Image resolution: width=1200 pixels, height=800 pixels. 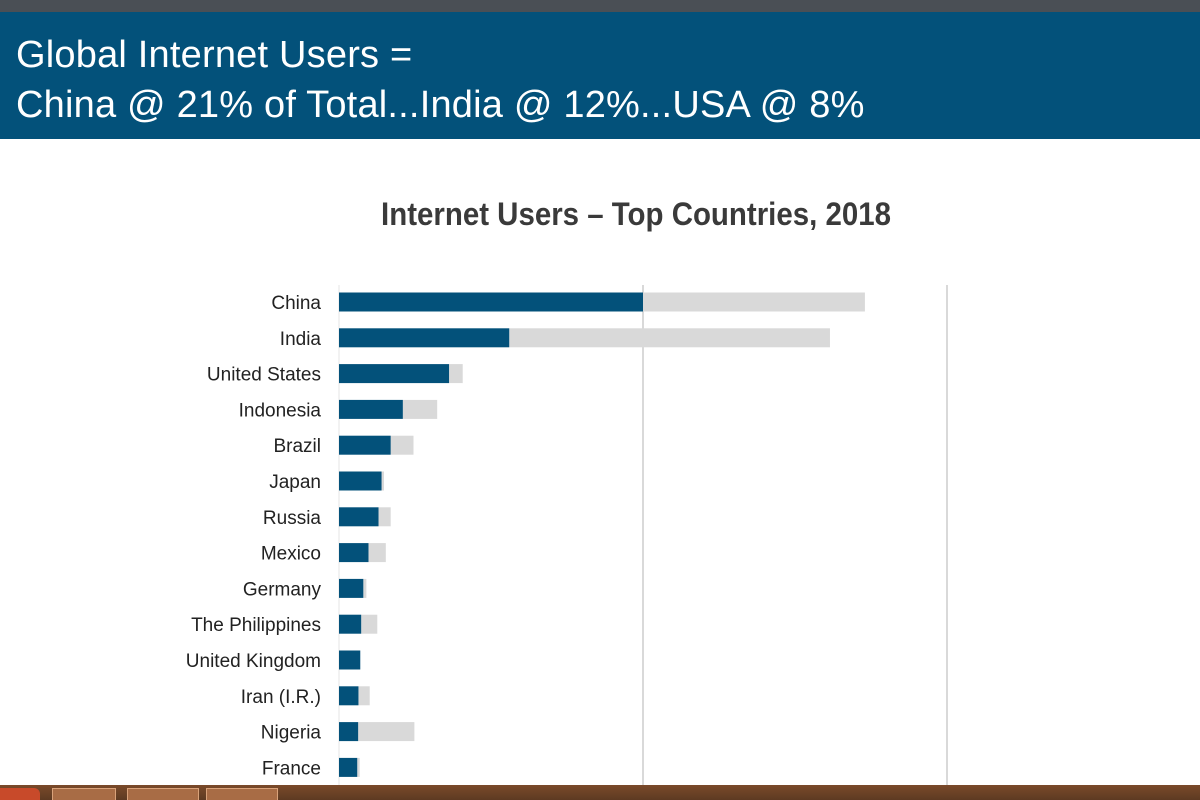 What do you see at coordinates (600, 6) in the screenshot?
I see `window-top-strip` at bounding box center [600, 6].